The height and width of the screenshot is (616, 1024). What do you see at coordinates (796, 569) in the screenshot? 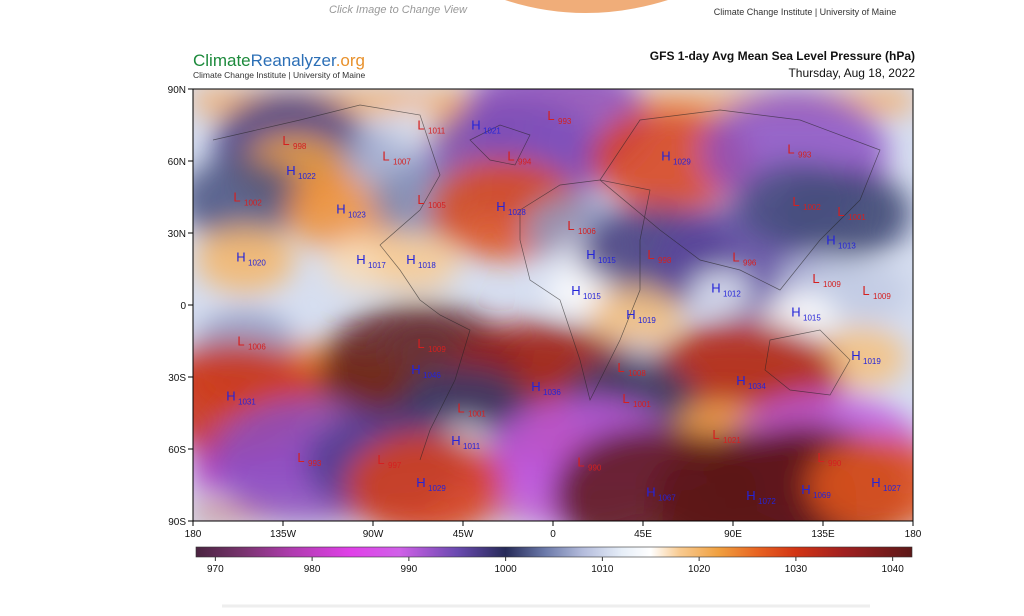
I see `colorbar-label: 1030` at bounding box center [796, 569].